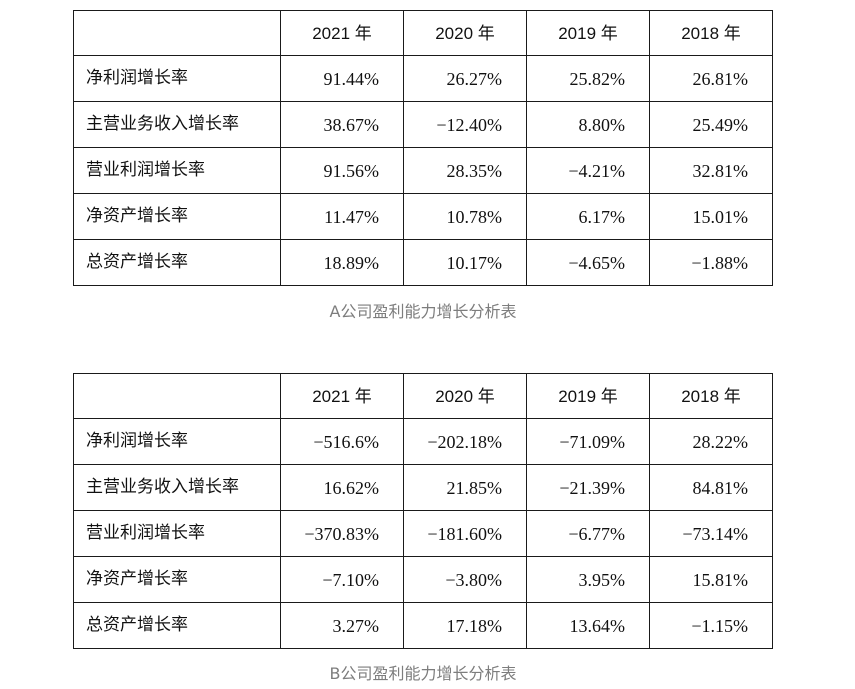 The height and width of the screenshot is (689, 855). What do you see at coordinates (423, 673) in the screenshot?
I see `table-caption: B公司盈利能力增长分析表` at bounding box center [423, 673].